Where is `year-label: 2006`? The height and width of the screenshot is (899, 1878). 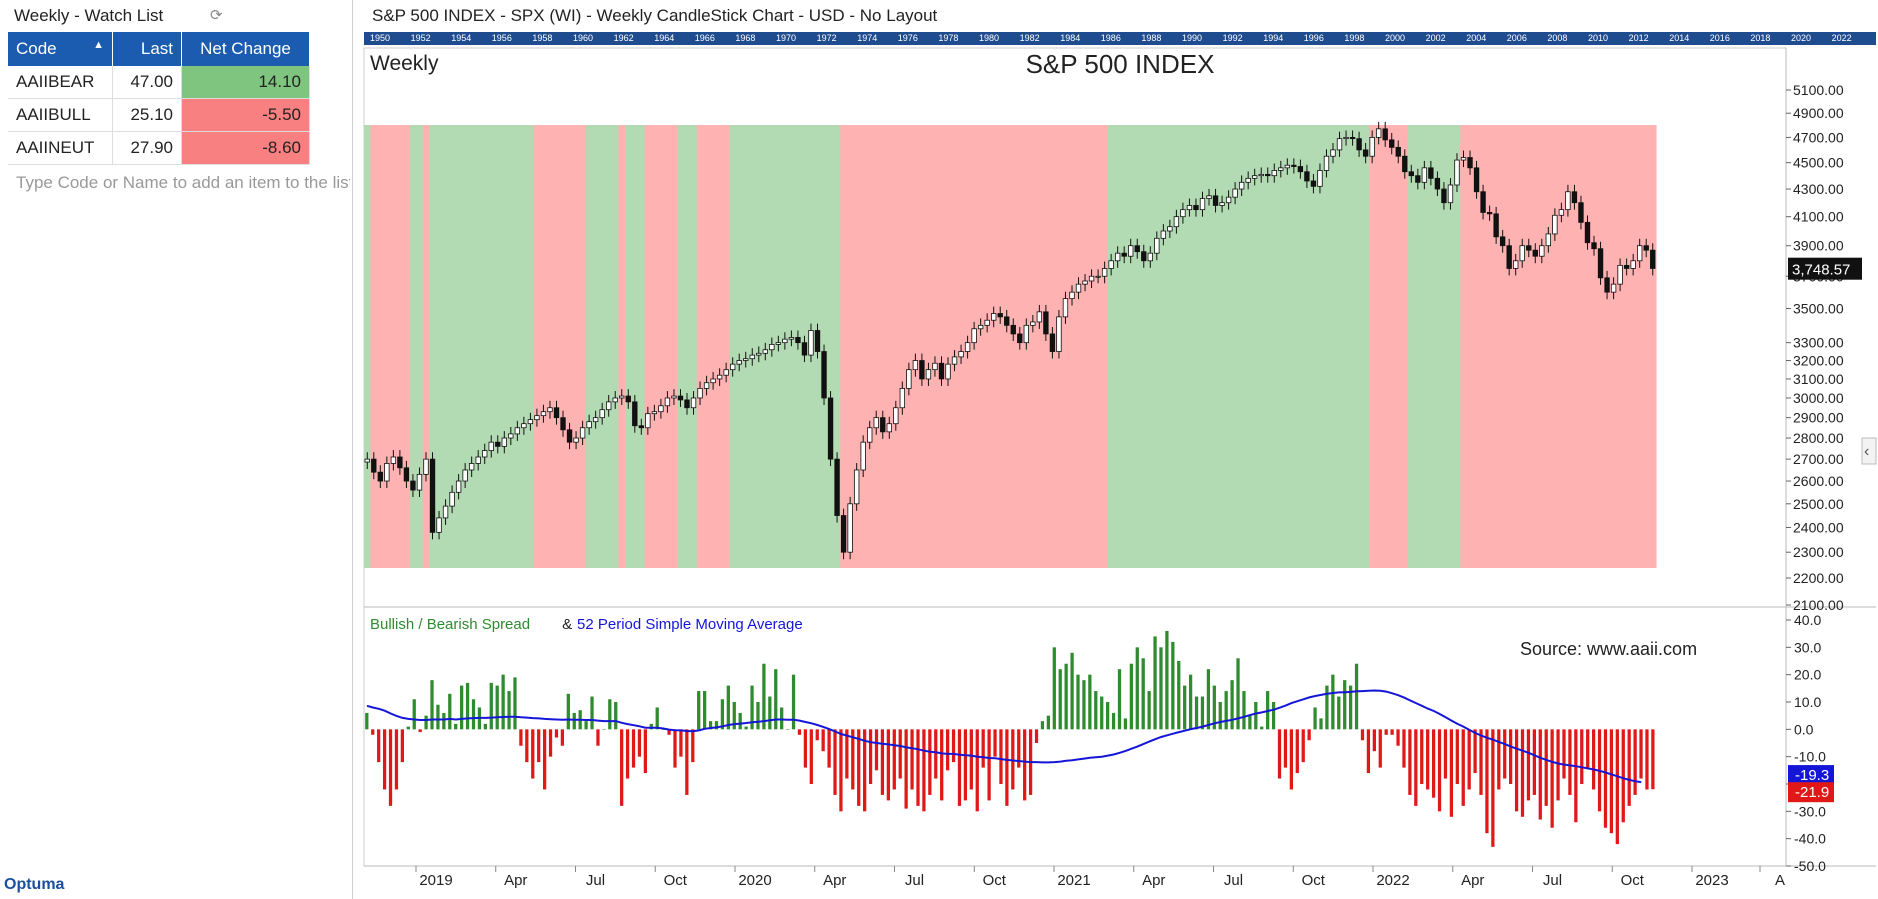
year-label: 2006 is located at coordinates (1516, 38).